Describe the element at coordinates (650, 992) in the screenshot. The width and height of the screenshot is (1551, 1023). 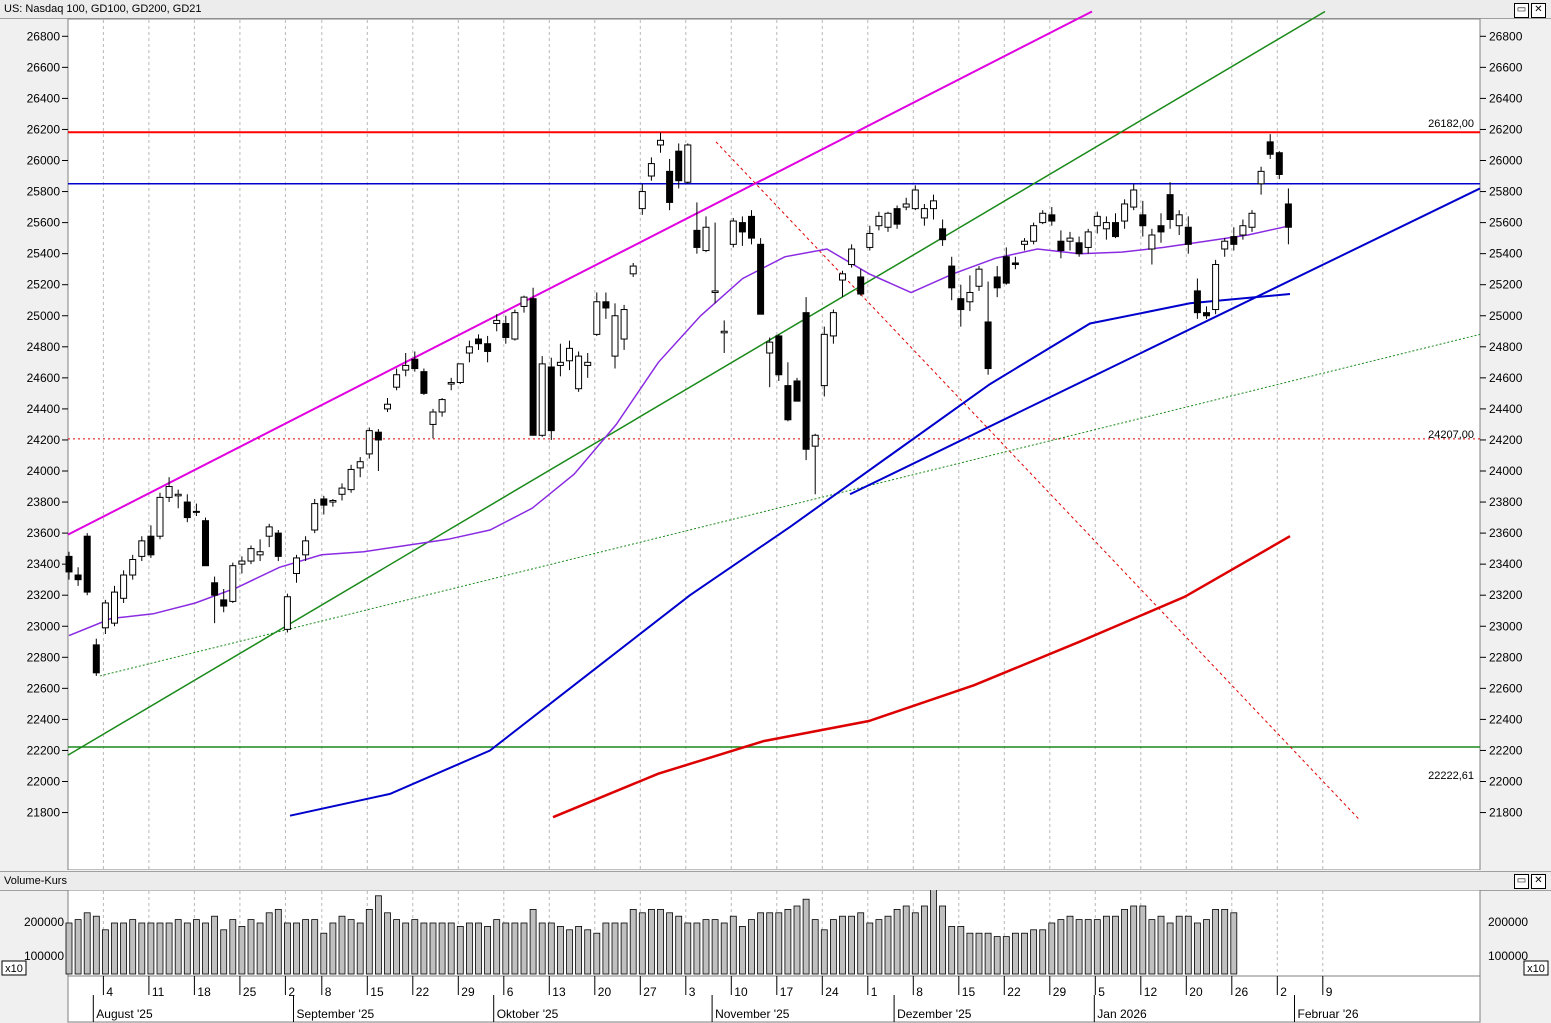
I see `date-tick-label: 27` at that location.